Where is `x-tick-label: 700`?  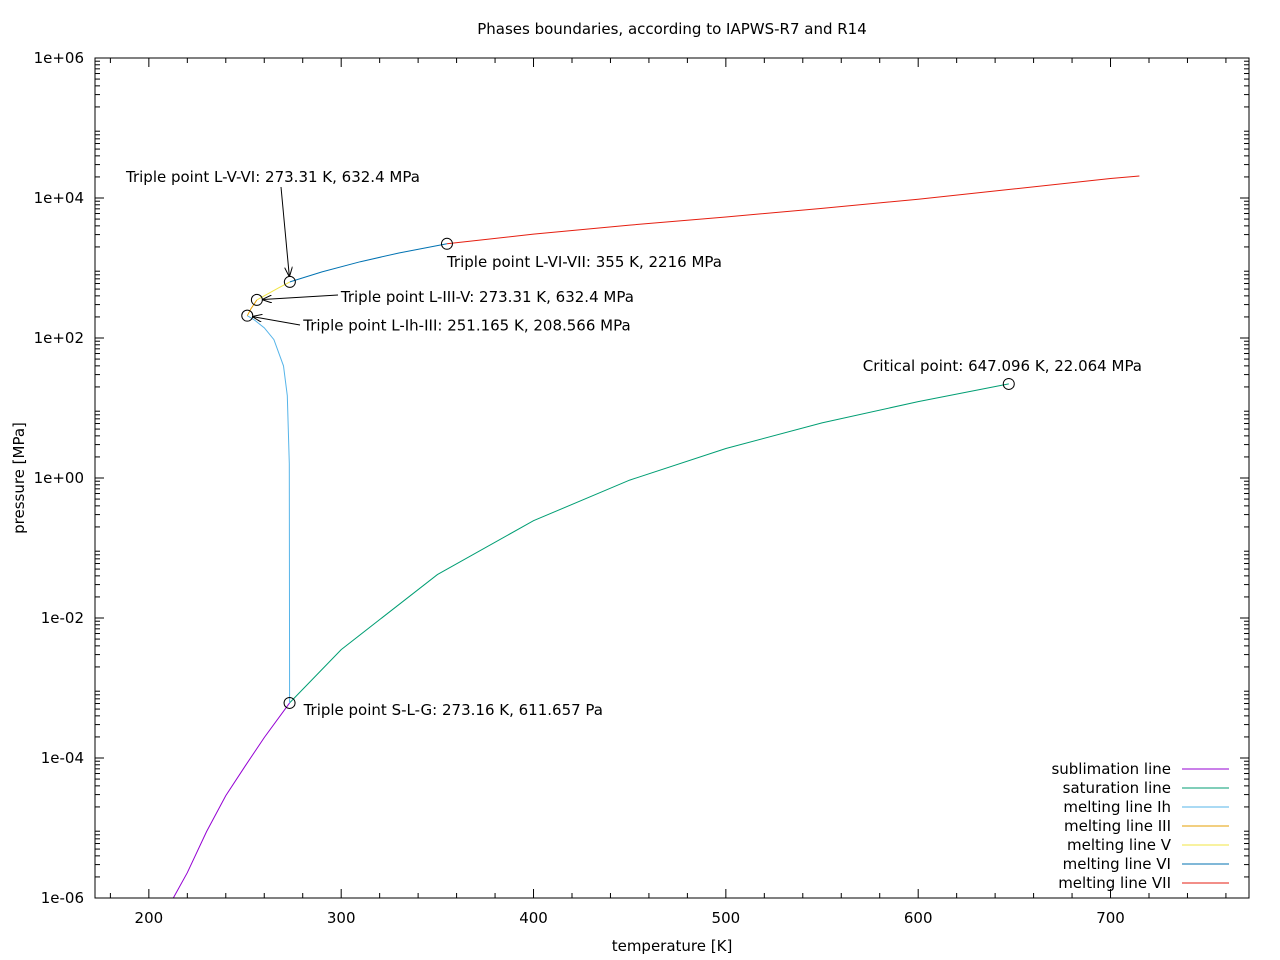
x-tick-label: 700 is located at coordinates (1110, 918).